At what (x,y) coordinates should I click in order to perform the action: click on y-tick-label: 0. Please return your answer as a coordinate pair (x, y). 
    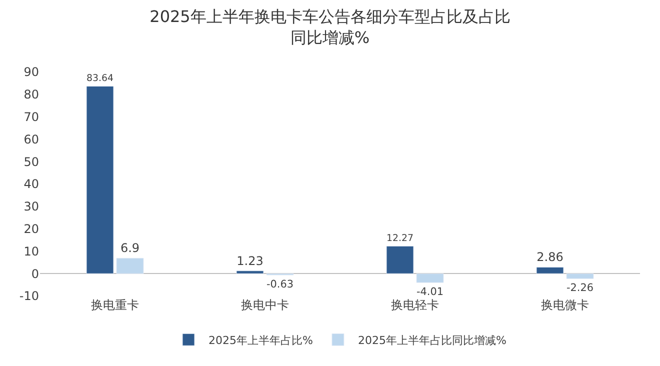
    Looking at the image, I should click on (35, 273).